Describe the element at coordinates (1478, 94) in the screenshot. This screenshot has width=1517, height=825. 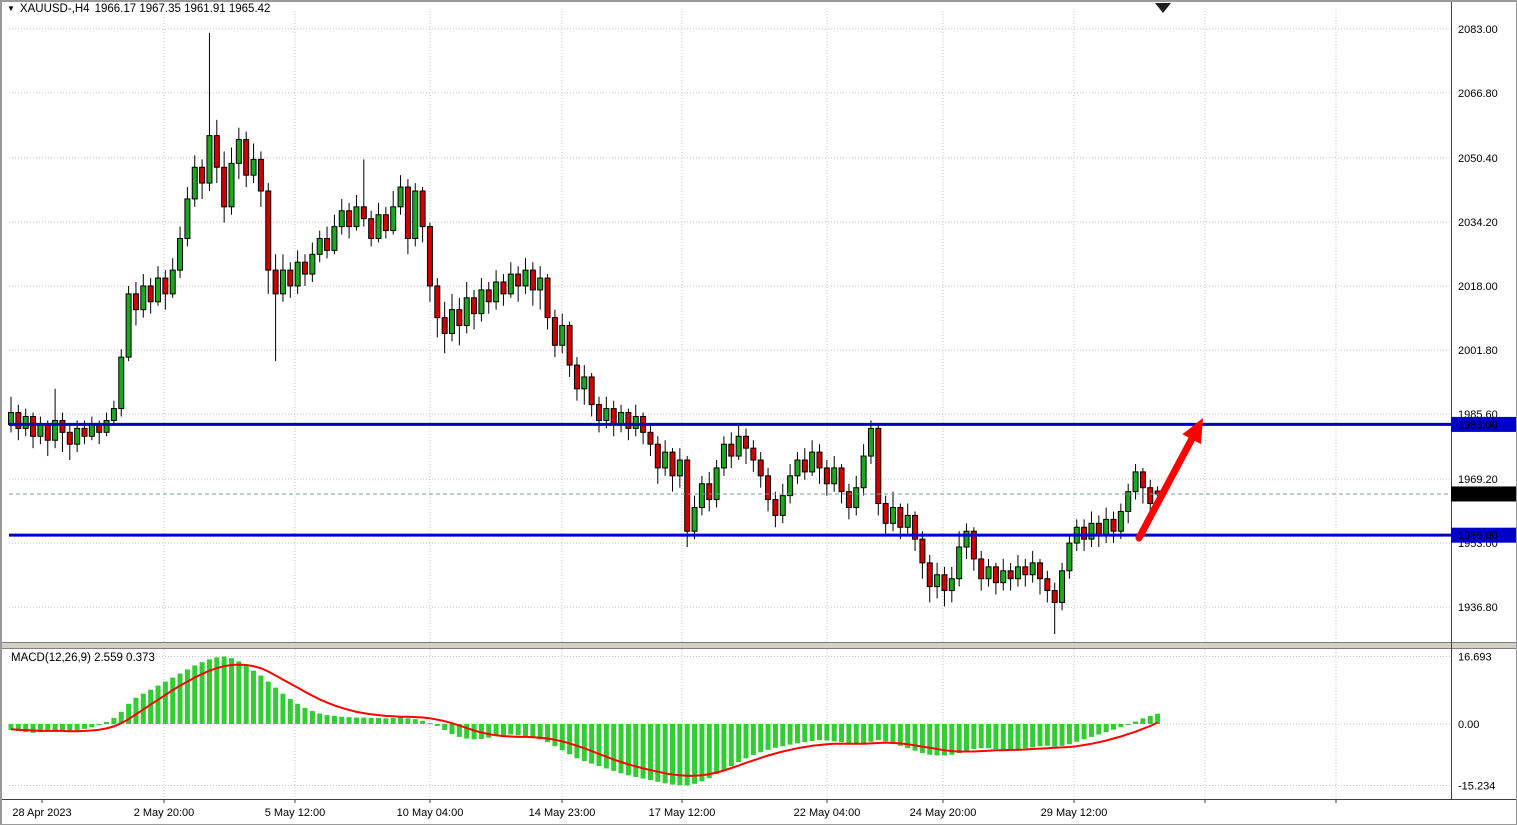
I see `svg-text: 2066.80` at that location.